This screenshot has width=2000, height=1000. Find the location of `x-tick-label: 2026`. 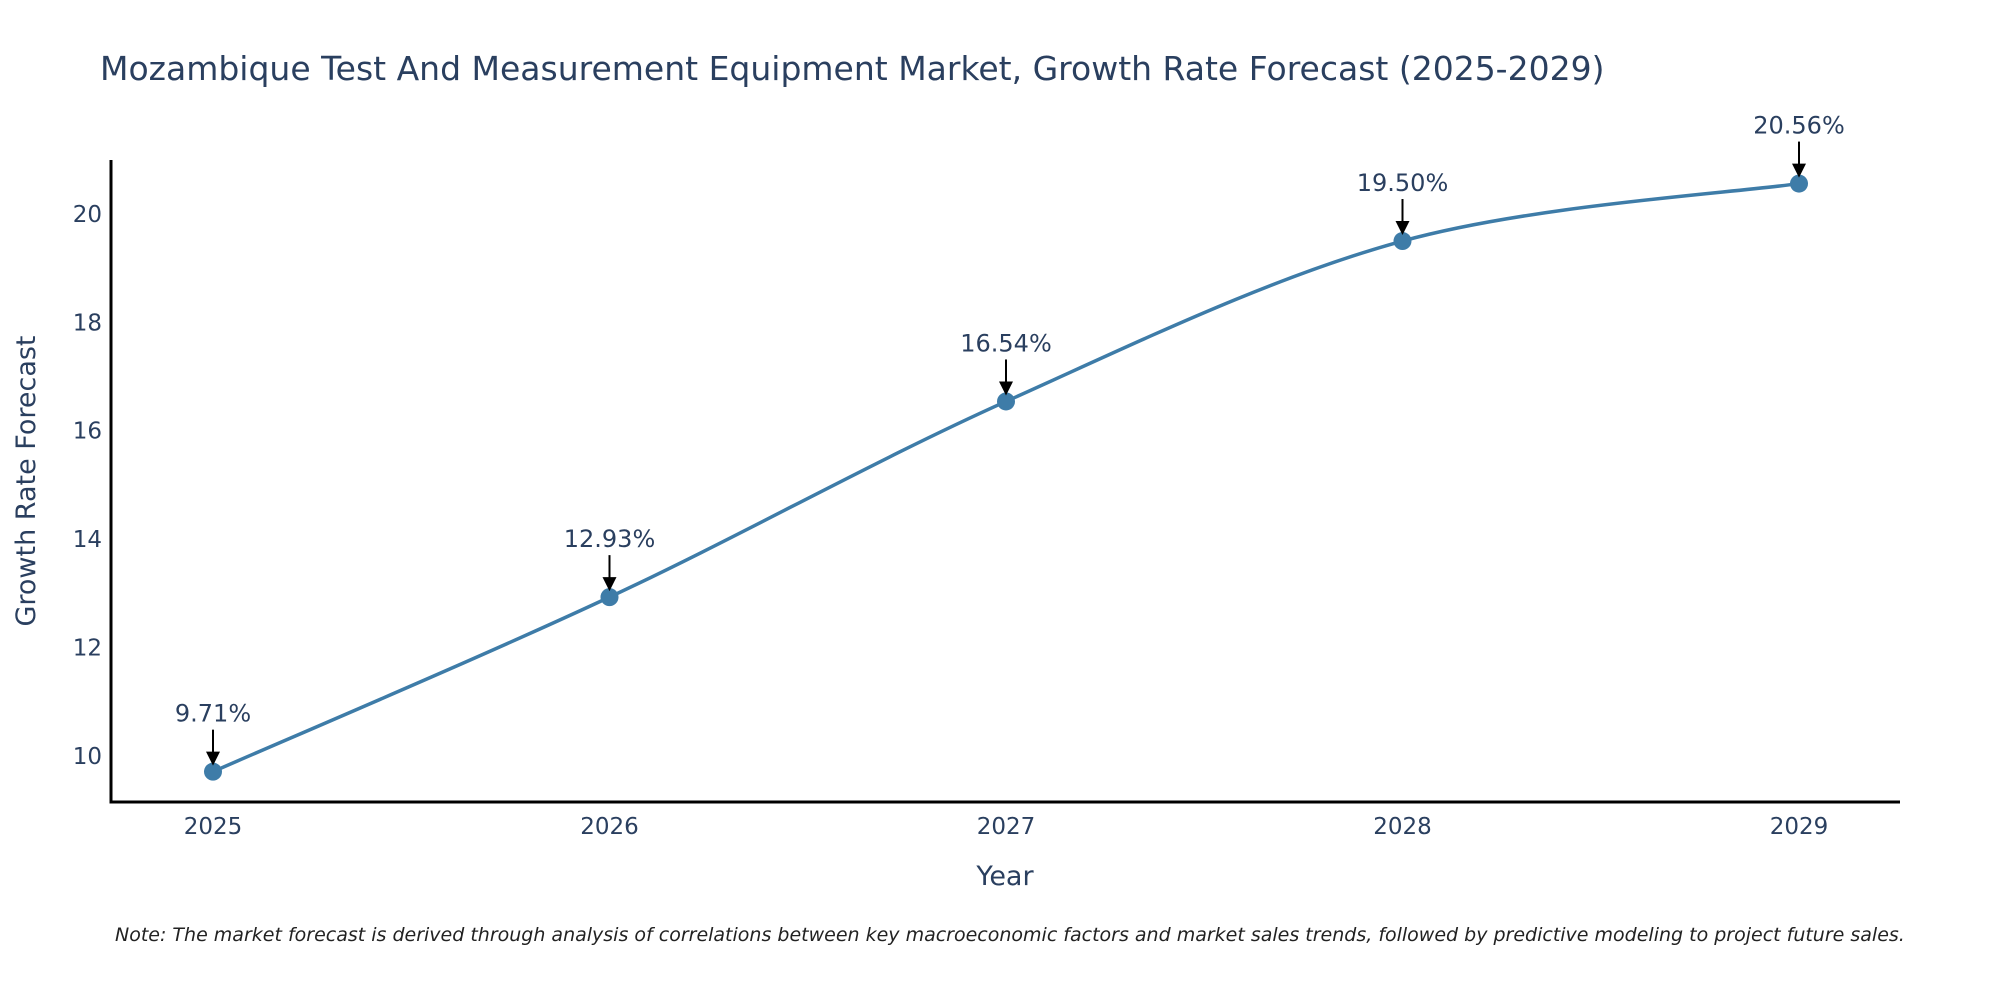

x-tick-label: 2026 is located at coordinates (609, 827).